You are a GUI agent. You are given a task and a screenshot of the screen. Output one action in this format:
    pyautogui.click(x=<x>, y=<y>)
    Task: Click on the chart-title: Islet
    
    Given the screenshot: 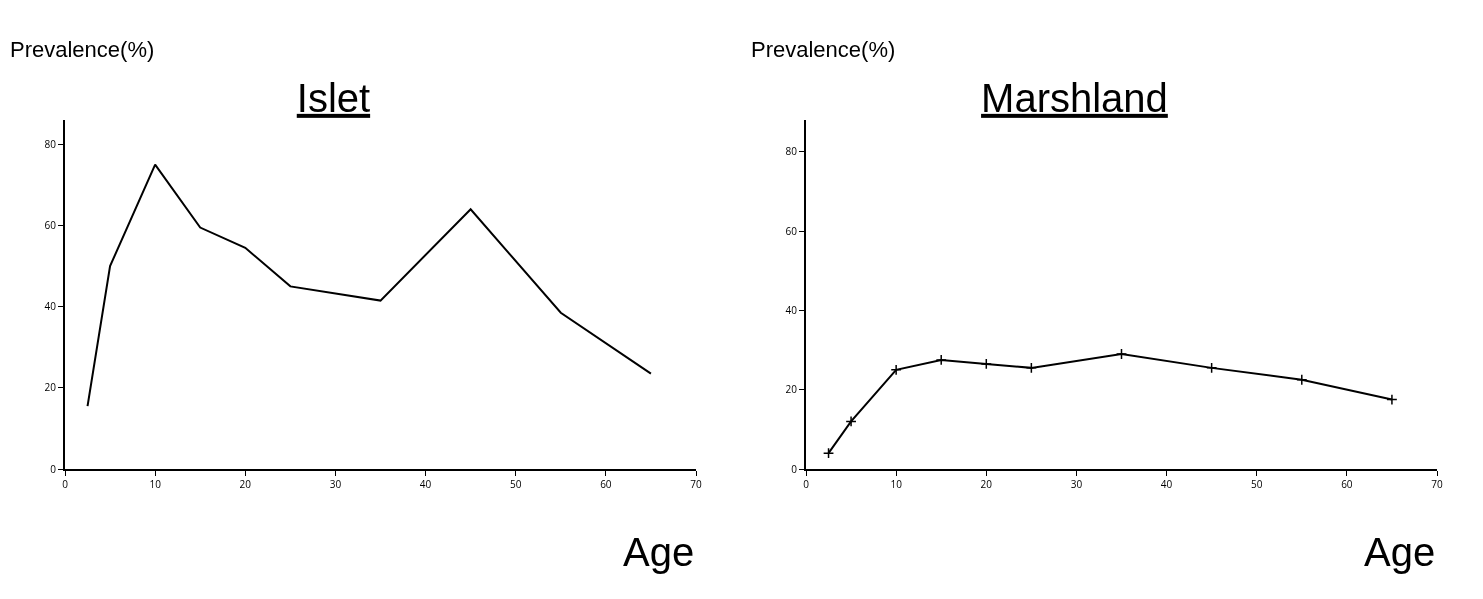 What is the action you would take?
    pyautogui.click(x=333, y=97)
    